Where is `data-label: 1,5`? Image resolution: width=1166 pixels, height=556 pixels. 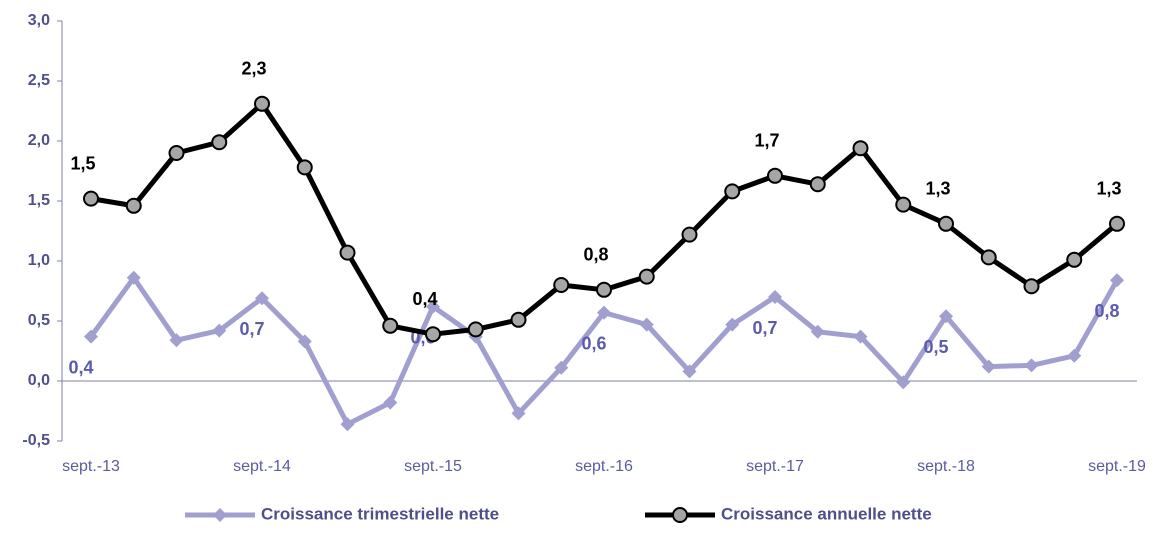 data-label: 1,5 is located at coordinates (82, 163).